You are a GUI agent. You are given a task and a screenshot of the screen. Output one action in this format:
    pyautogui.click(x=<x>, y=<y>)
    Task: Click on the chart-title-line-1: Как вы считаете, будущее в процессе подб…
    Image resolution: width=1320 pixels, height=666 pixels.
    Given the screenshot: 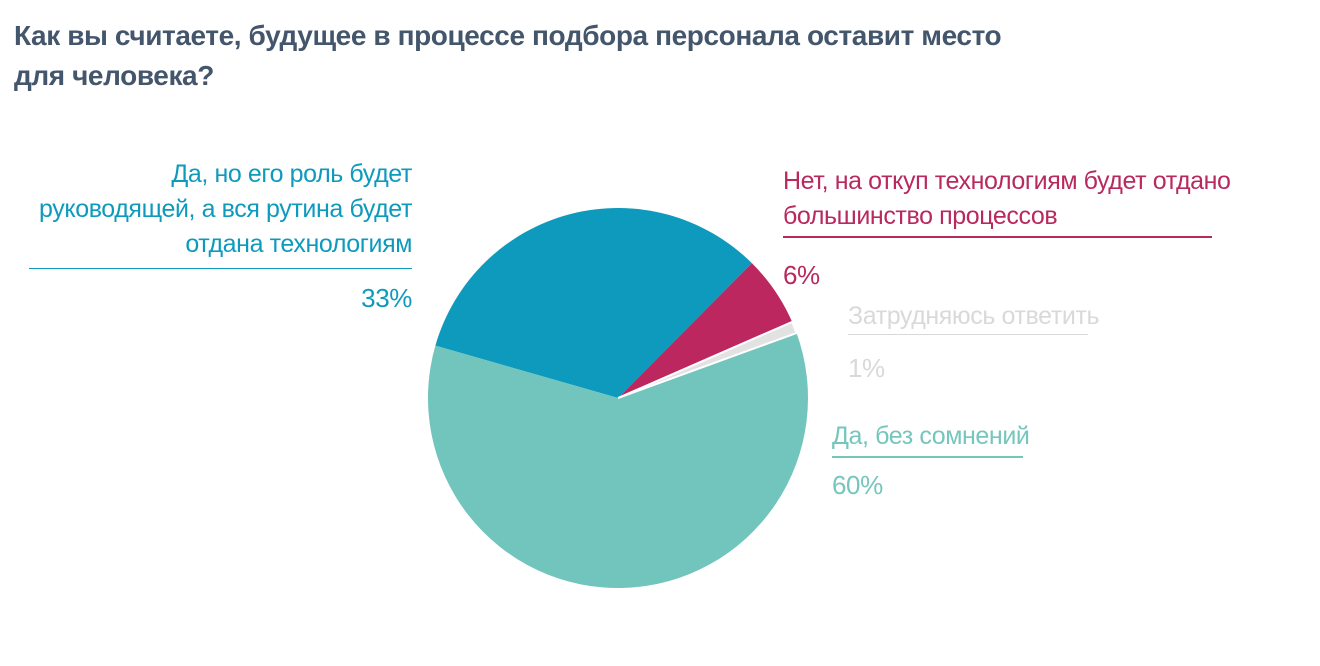 What is the action you would take?
    pyautogui.click(x=508, y=35)
    